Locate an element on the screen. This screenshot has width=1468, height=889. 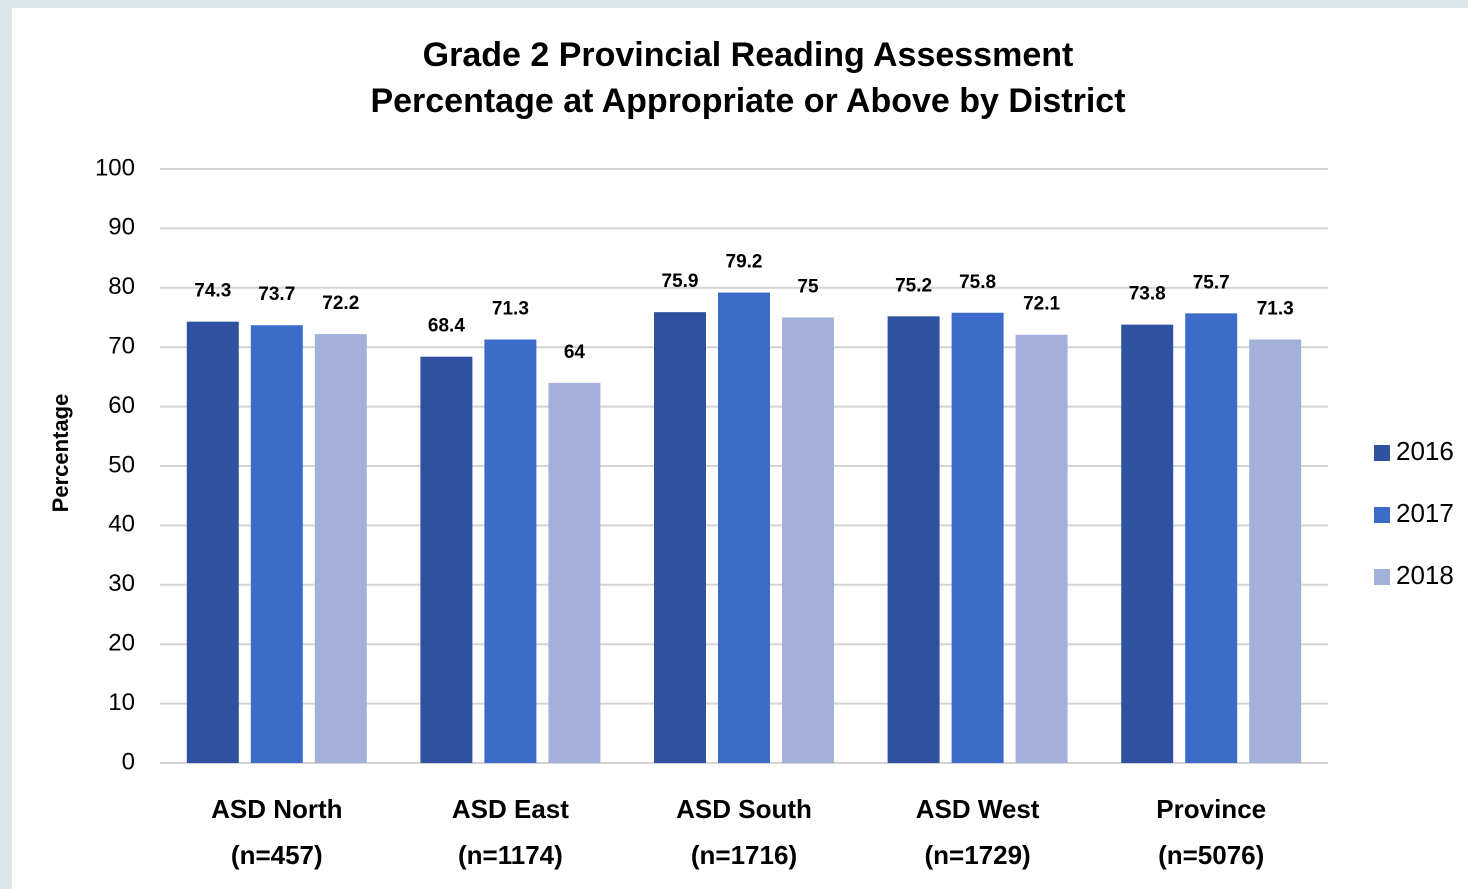
data-label: 79.2 is located at coordinates (744, 262).